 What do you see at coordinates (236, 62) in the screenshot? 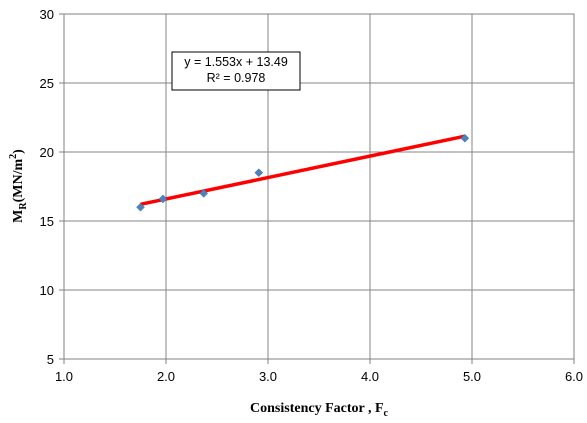
I see `trendline-equation: y = 1.553x + 13.49` at bounding box center [236, 62].